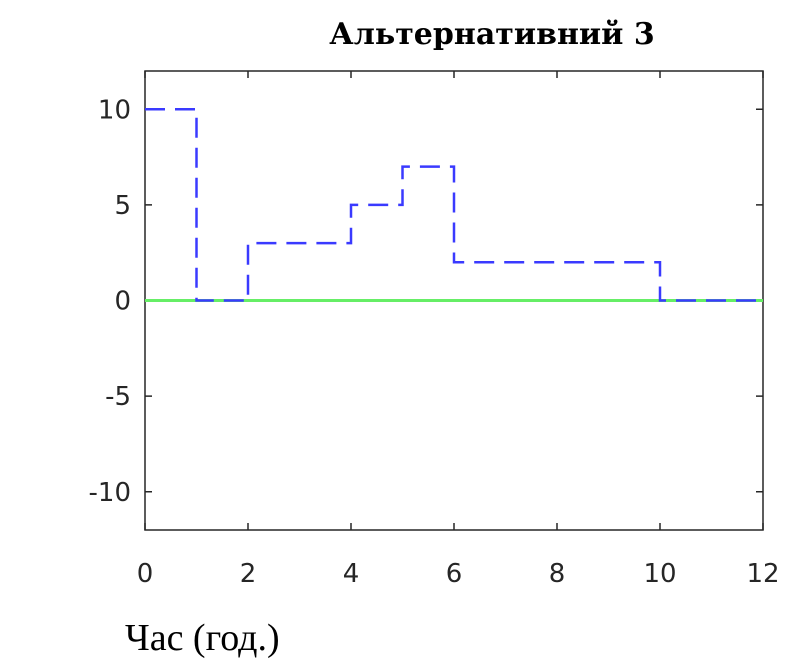 The width and height of the screenshot is (796, 671). What do you see at coordinates (491, 34) in the screenshot?
I see `chart-title: Альтернативний 3` at bounding box center [491, 34].